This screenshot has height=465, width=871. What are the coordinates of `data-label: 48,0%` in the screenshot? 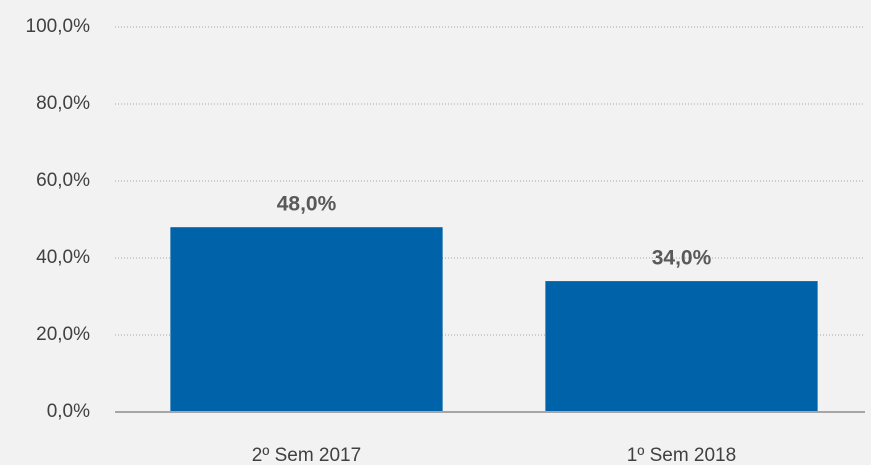 It's located at (307, 204).